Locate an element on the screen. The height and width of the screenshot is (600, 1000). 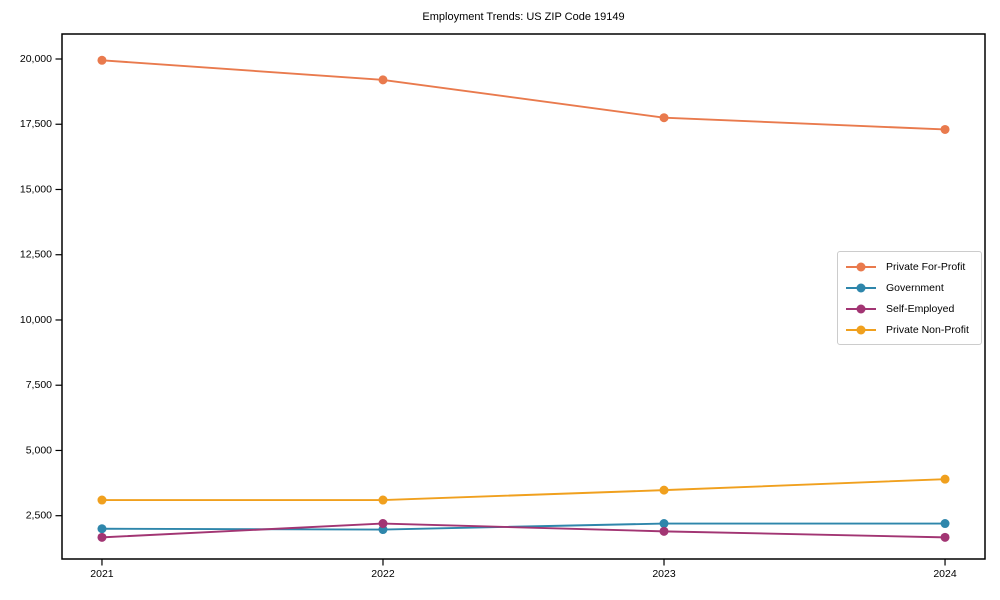
data-point-private-non-profit-2024 is located at coordinates (945, 479).